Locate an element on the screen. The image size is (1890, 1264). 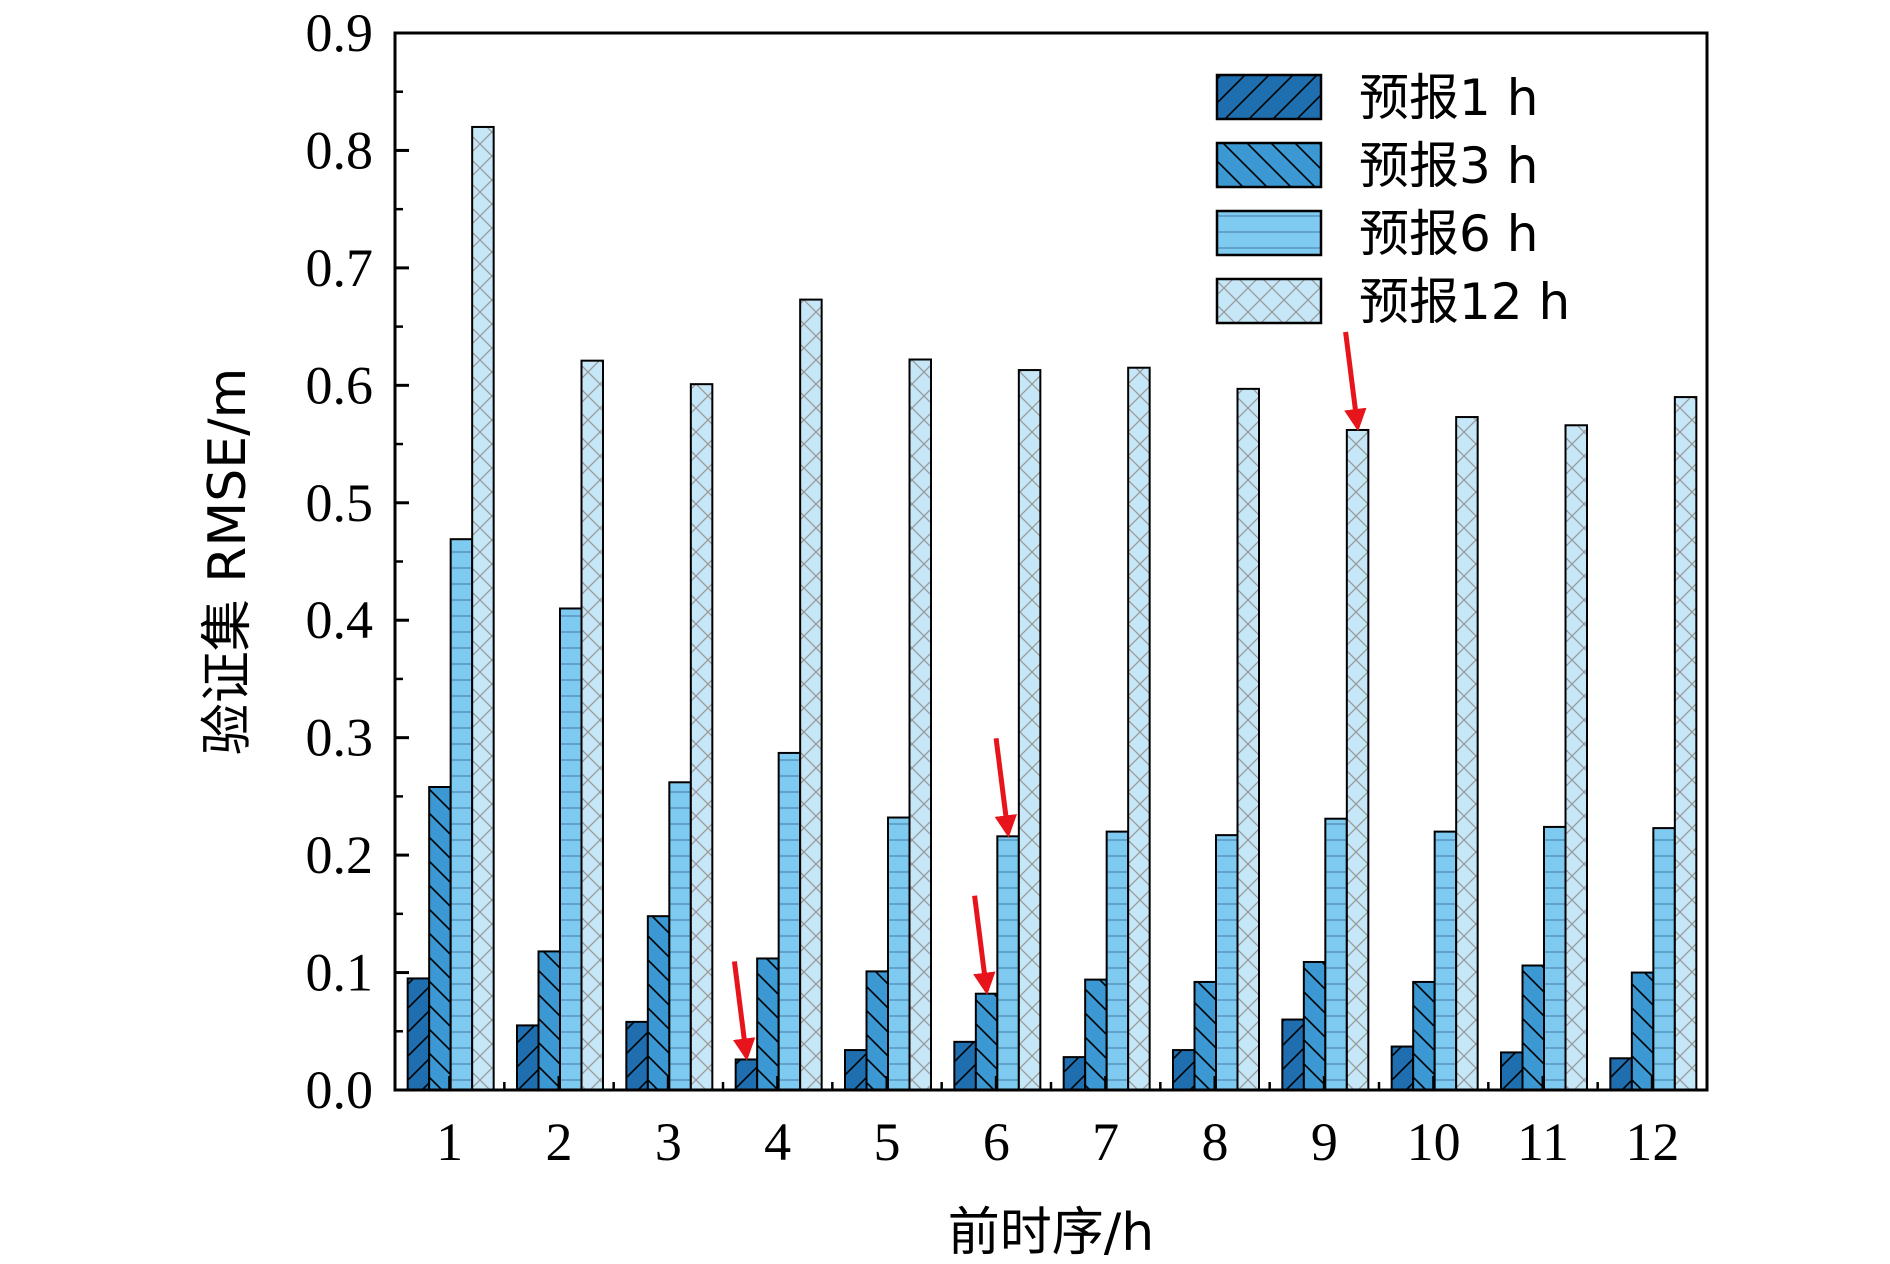
y-tick-label: 0.7 is located at coordinates (340, 268).